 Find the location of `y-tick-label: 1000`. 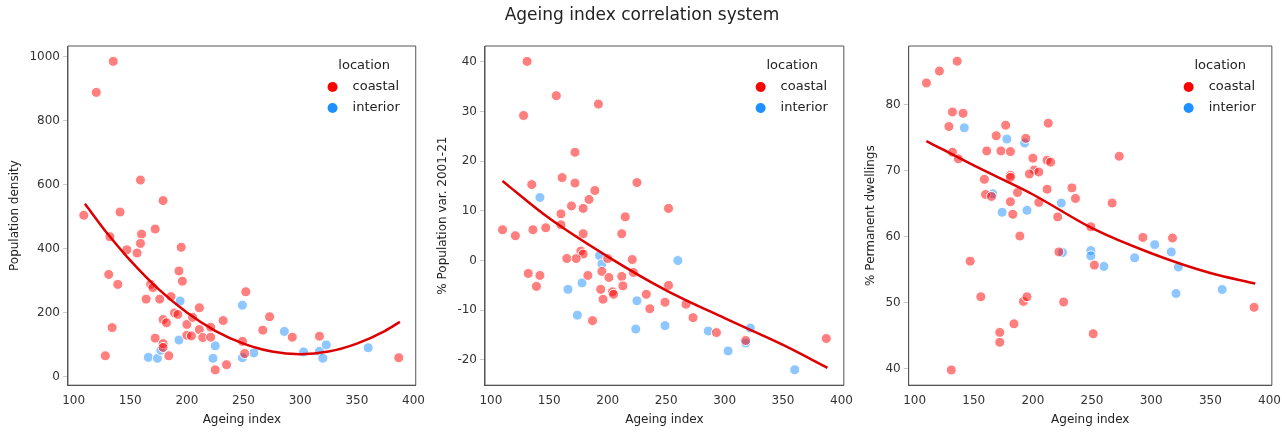

y-tick-label: 1000 is located at coordinates (44, 55).